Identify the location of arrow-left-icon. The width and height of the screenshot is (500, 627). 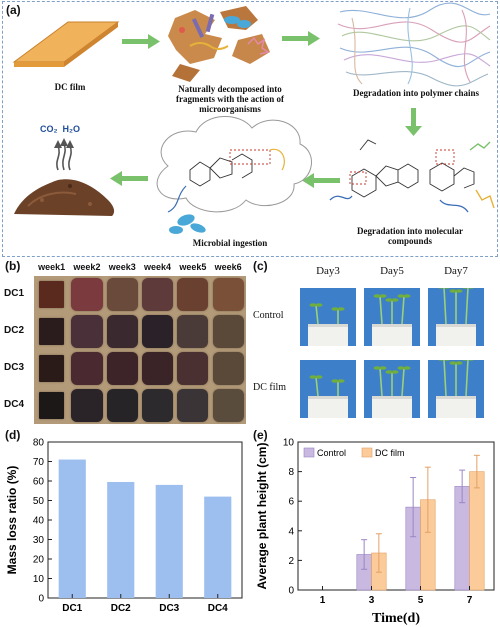
(129, 178).